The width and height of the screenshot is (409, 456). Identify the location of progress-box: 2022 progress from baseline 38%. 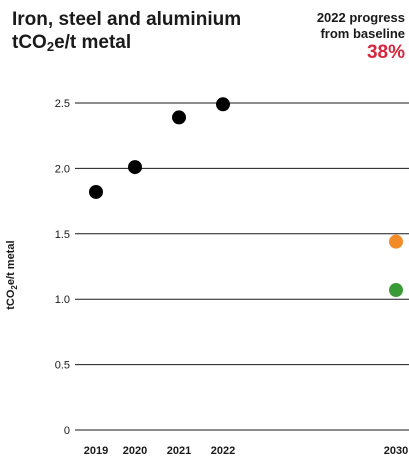
(361, 37).